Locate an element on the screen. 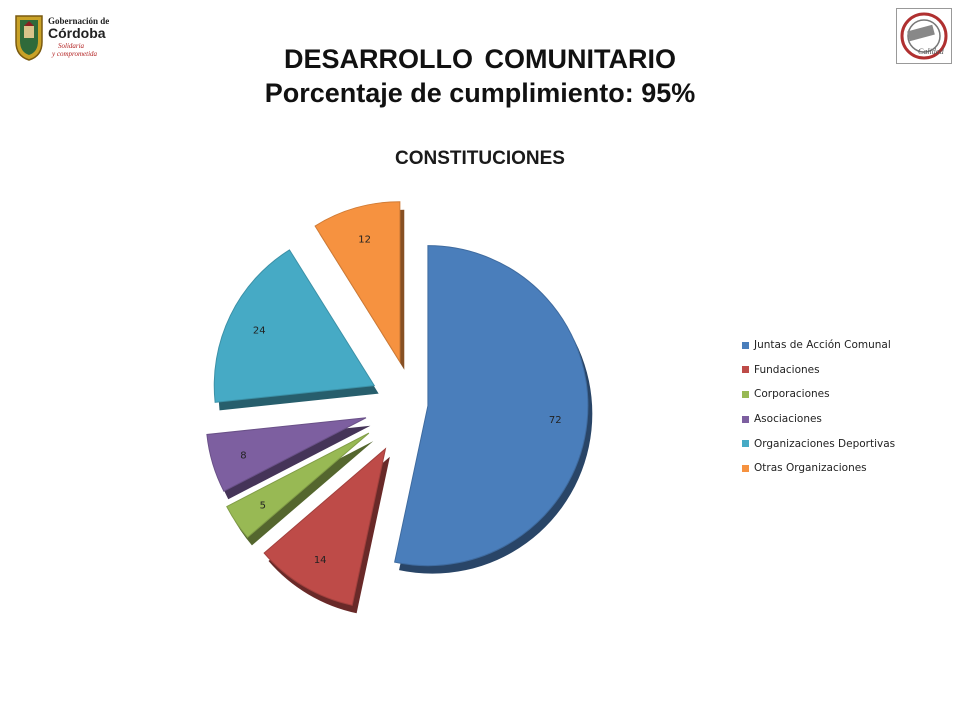 The image size is (960, 720). legend-item: Organizaciones Deportivas is located at coordinates (818, 443).